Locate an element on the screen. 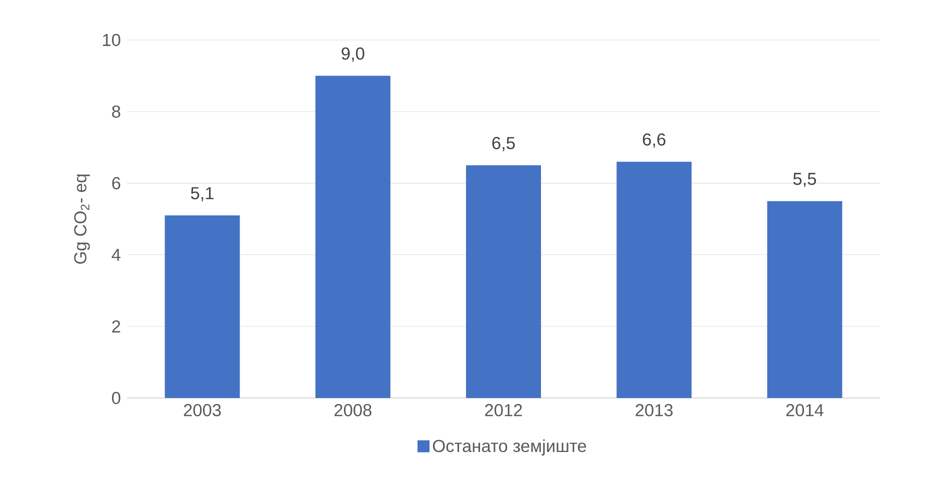 This screenshot has width=930, height=477. x-tick-label: 2012 is located at coordinates (503, 410).